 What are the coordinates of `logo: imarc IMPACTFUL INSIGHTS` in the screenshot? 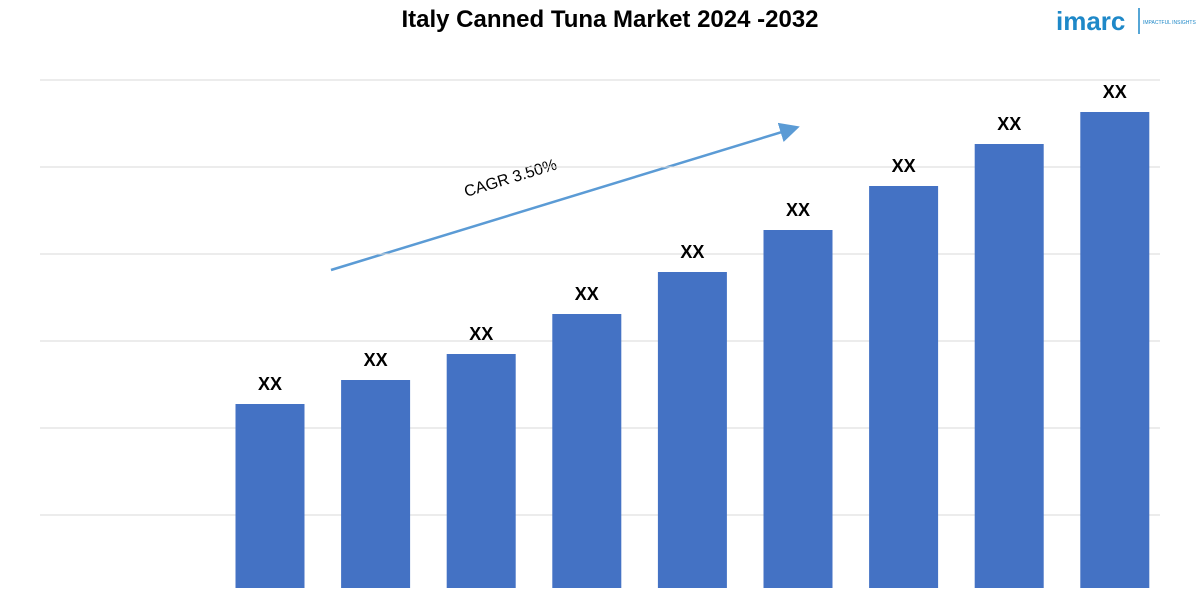 It's located at (1126, 21).